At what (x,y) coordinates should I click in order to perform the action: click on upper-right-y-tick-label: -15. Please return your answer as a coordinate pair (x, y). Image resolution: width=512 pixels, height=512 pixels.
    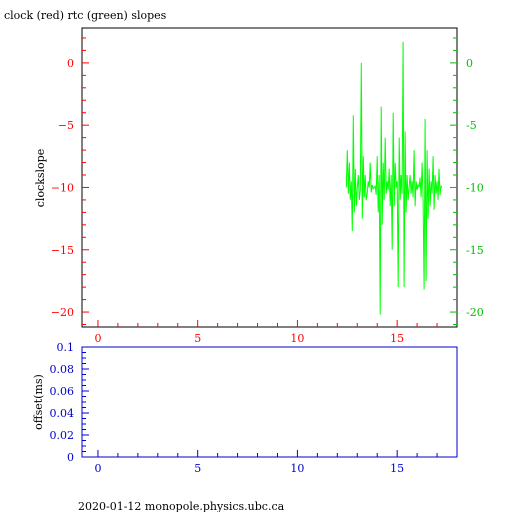
    Looking at the image, I should click on (475, 250).